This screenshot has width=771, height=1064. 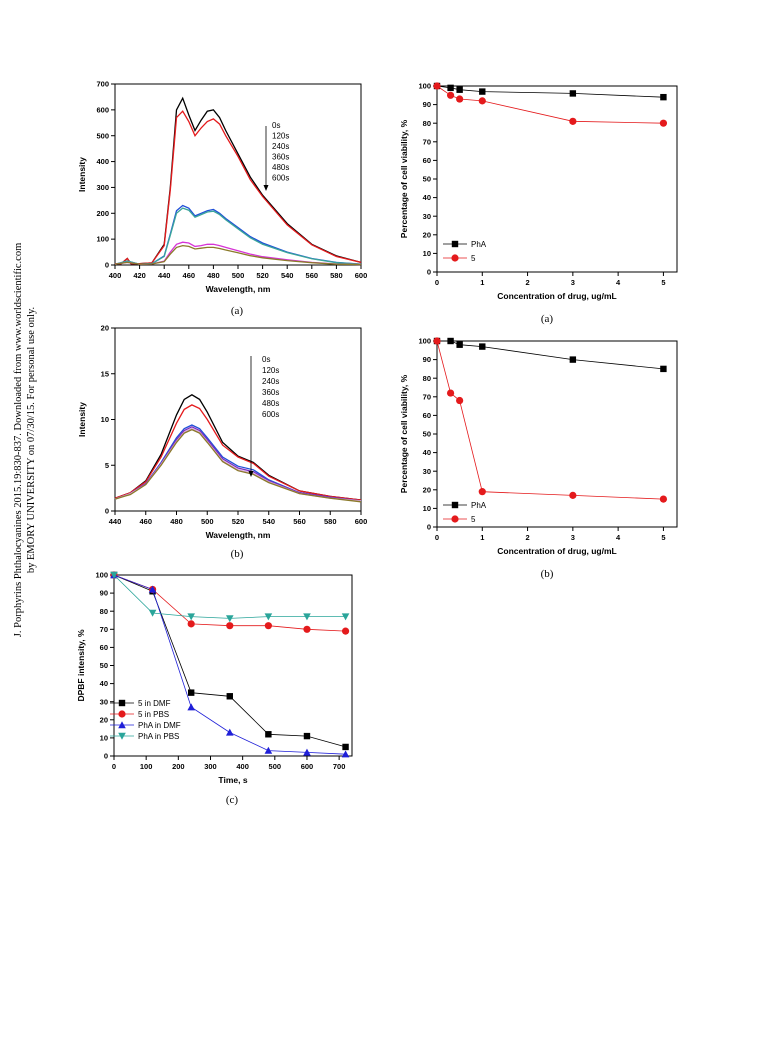 What do you see at coordinates (102, 84) in the screenshot?
I see `y-tick-label: 700` at bounding box center [102, 84].